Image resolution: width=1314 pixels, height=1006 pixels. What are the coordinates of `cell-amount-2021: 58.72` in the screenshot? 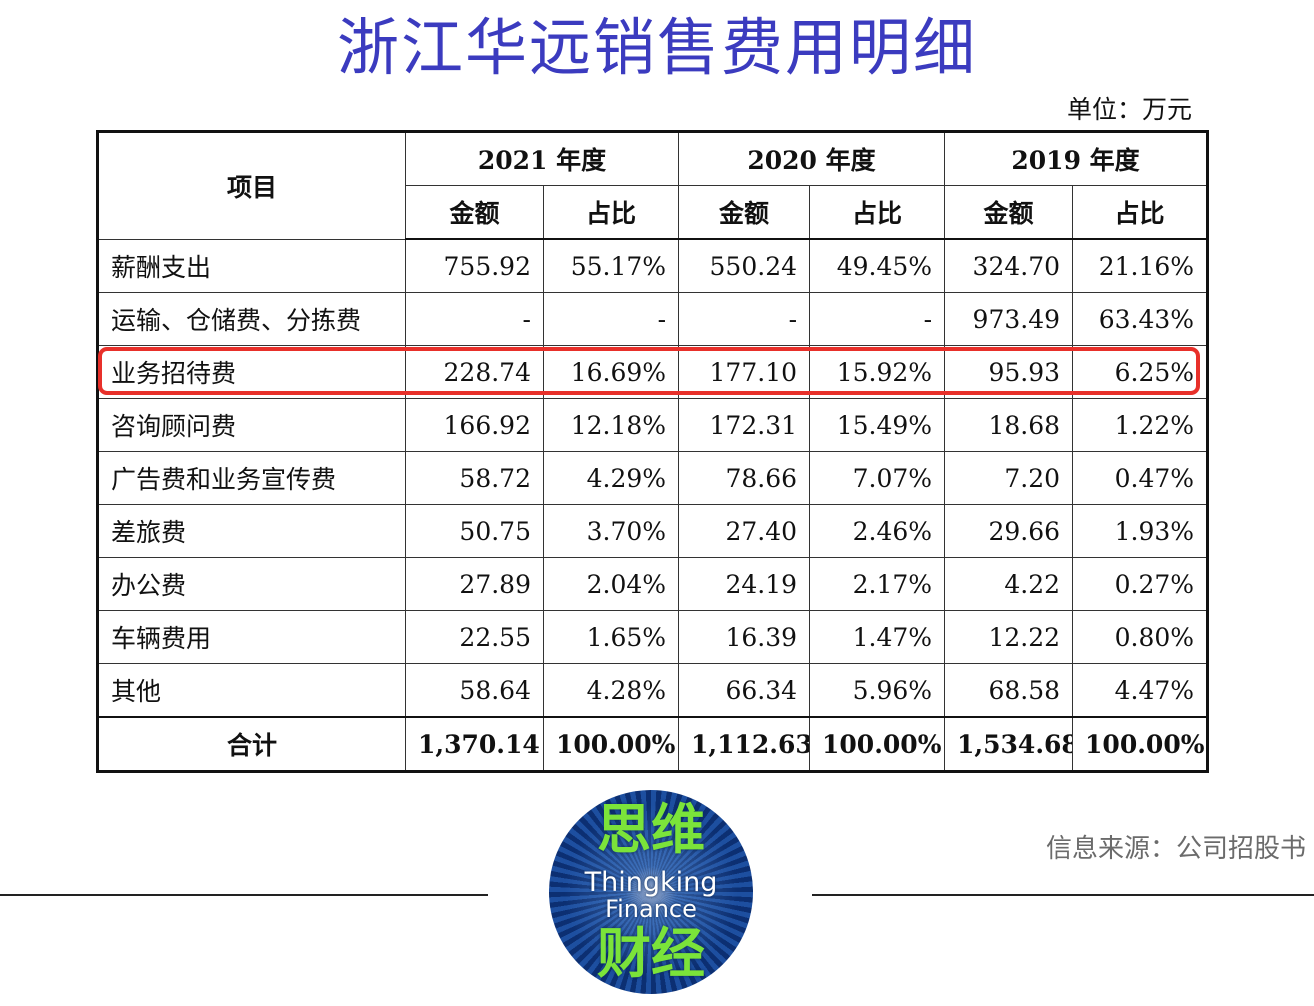 It's located at (474, 478).